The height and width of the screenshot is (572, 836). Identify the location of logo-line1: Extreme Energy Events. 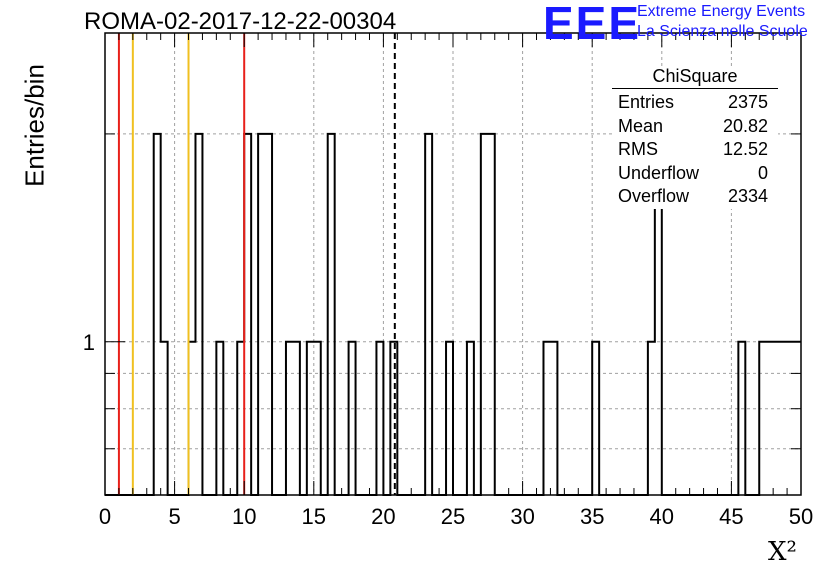
(721, 11).